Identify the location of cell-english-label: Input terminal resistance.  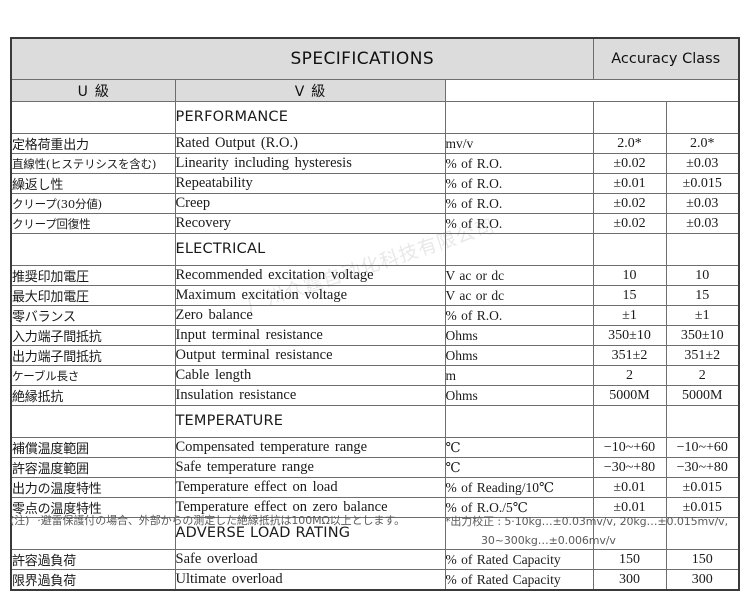
(310, 335).